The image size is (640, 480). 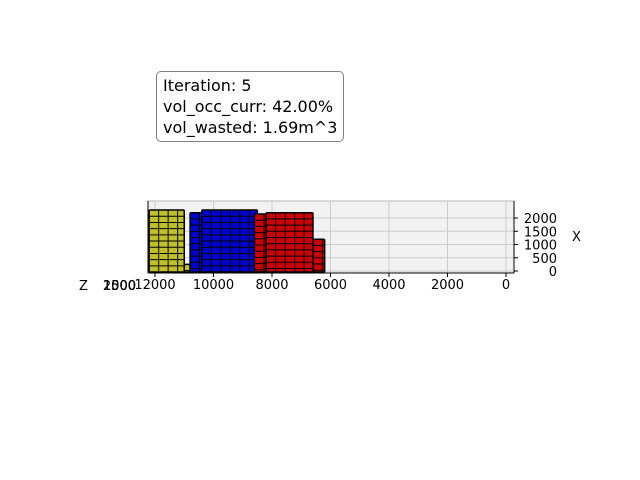 I want to click on right-tick-label: 0, so click(x=553, y=272).